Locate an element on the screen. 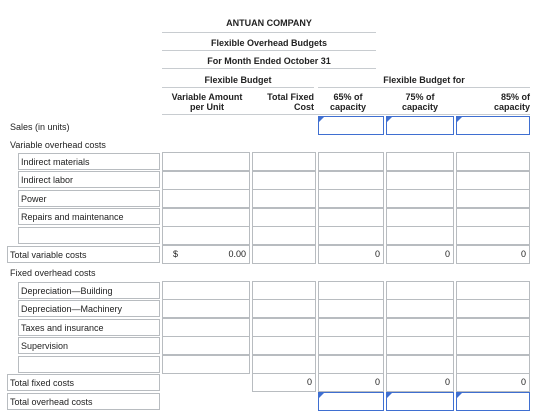 Image resolution: width=537 pixels, height=419 pixels. row-input-taxes: Taxes and insurance is located at coordinates (89, 327).